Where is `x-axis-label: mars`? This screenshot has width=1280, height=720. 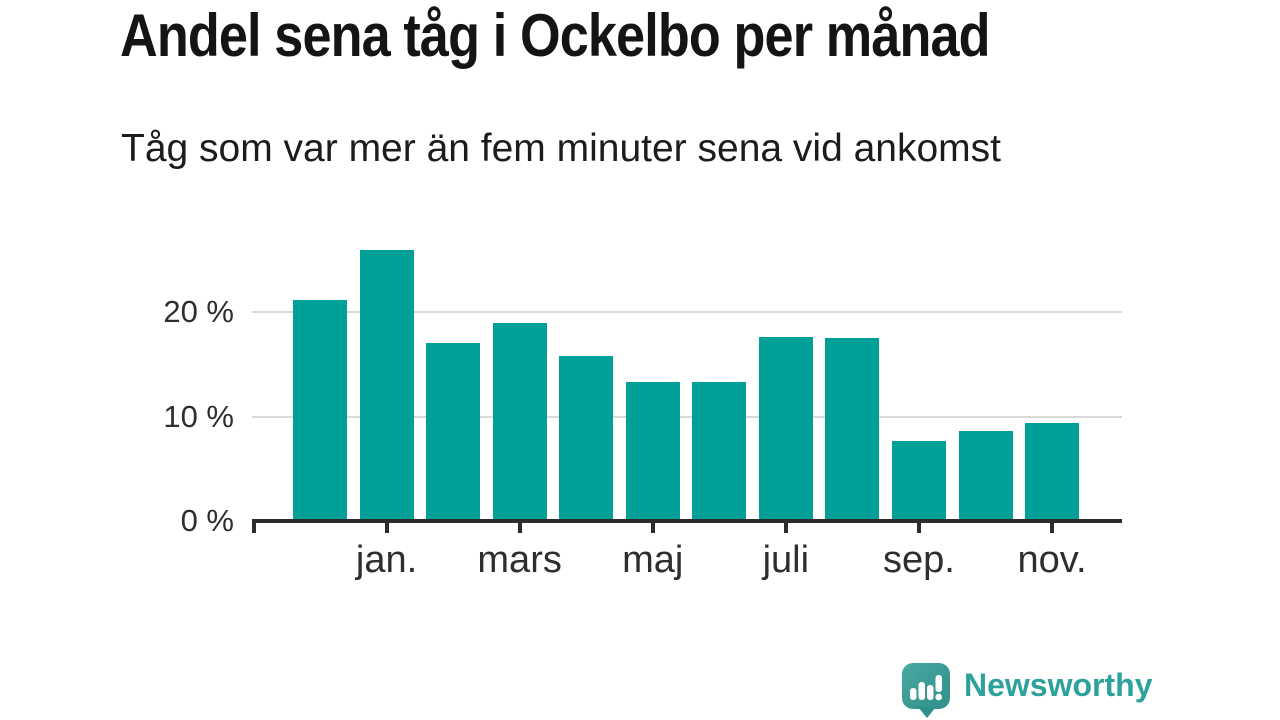 x-axis-label: mars is located at coordinates (519, 560).